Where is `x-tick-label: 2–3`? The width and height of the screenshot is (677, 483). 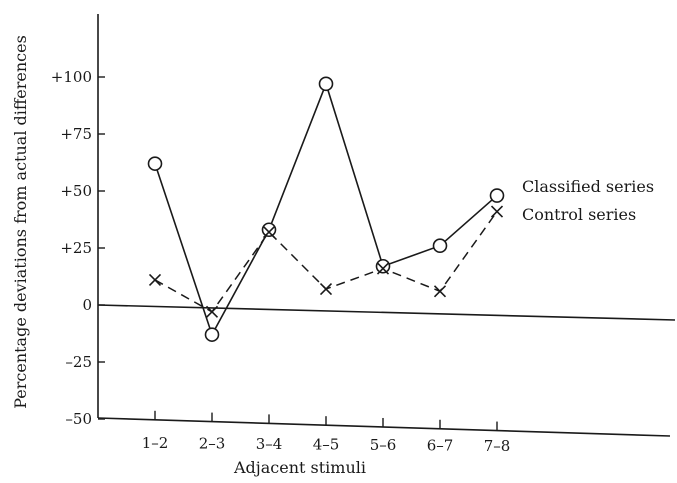
x-tick-label: 2–3 is located at coordinates (212, 444).